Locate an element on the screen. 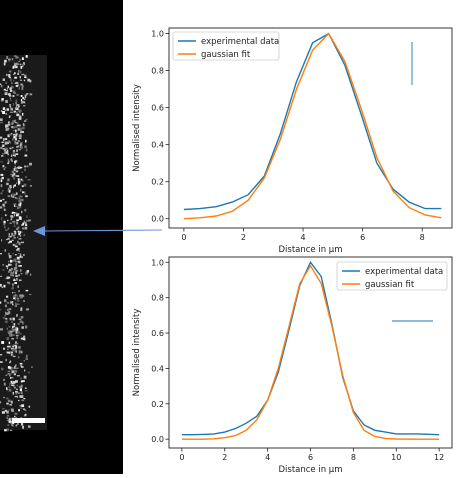 The image size is (474, 478). x-tick-label: 10 is located at coordinates (396, 457).